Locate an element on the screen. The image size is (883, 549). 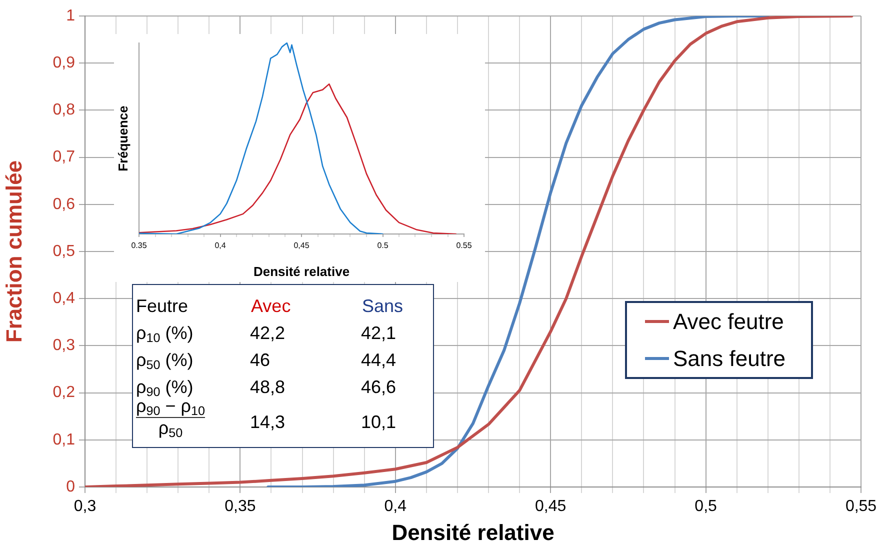
x-tick-label: 0.55 is located at coordinates (464, 245).